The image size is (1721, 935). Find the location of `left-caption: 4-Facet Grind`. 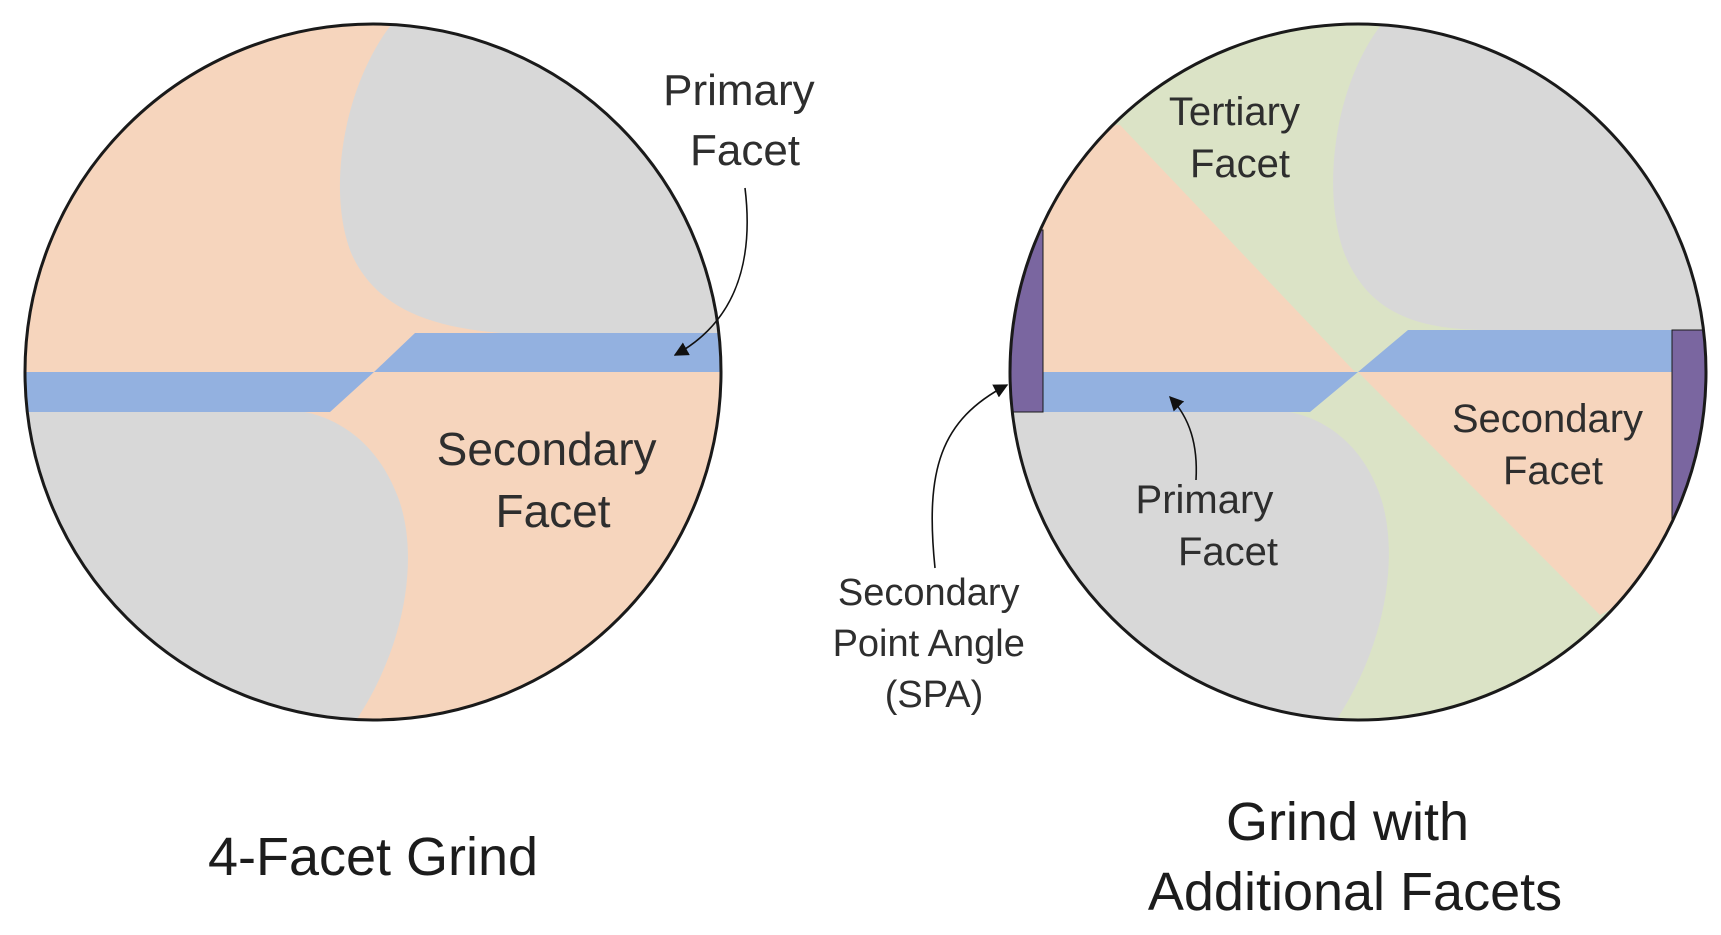

left-caption: 4-Facet Grind is located at coordinates (373, 857).